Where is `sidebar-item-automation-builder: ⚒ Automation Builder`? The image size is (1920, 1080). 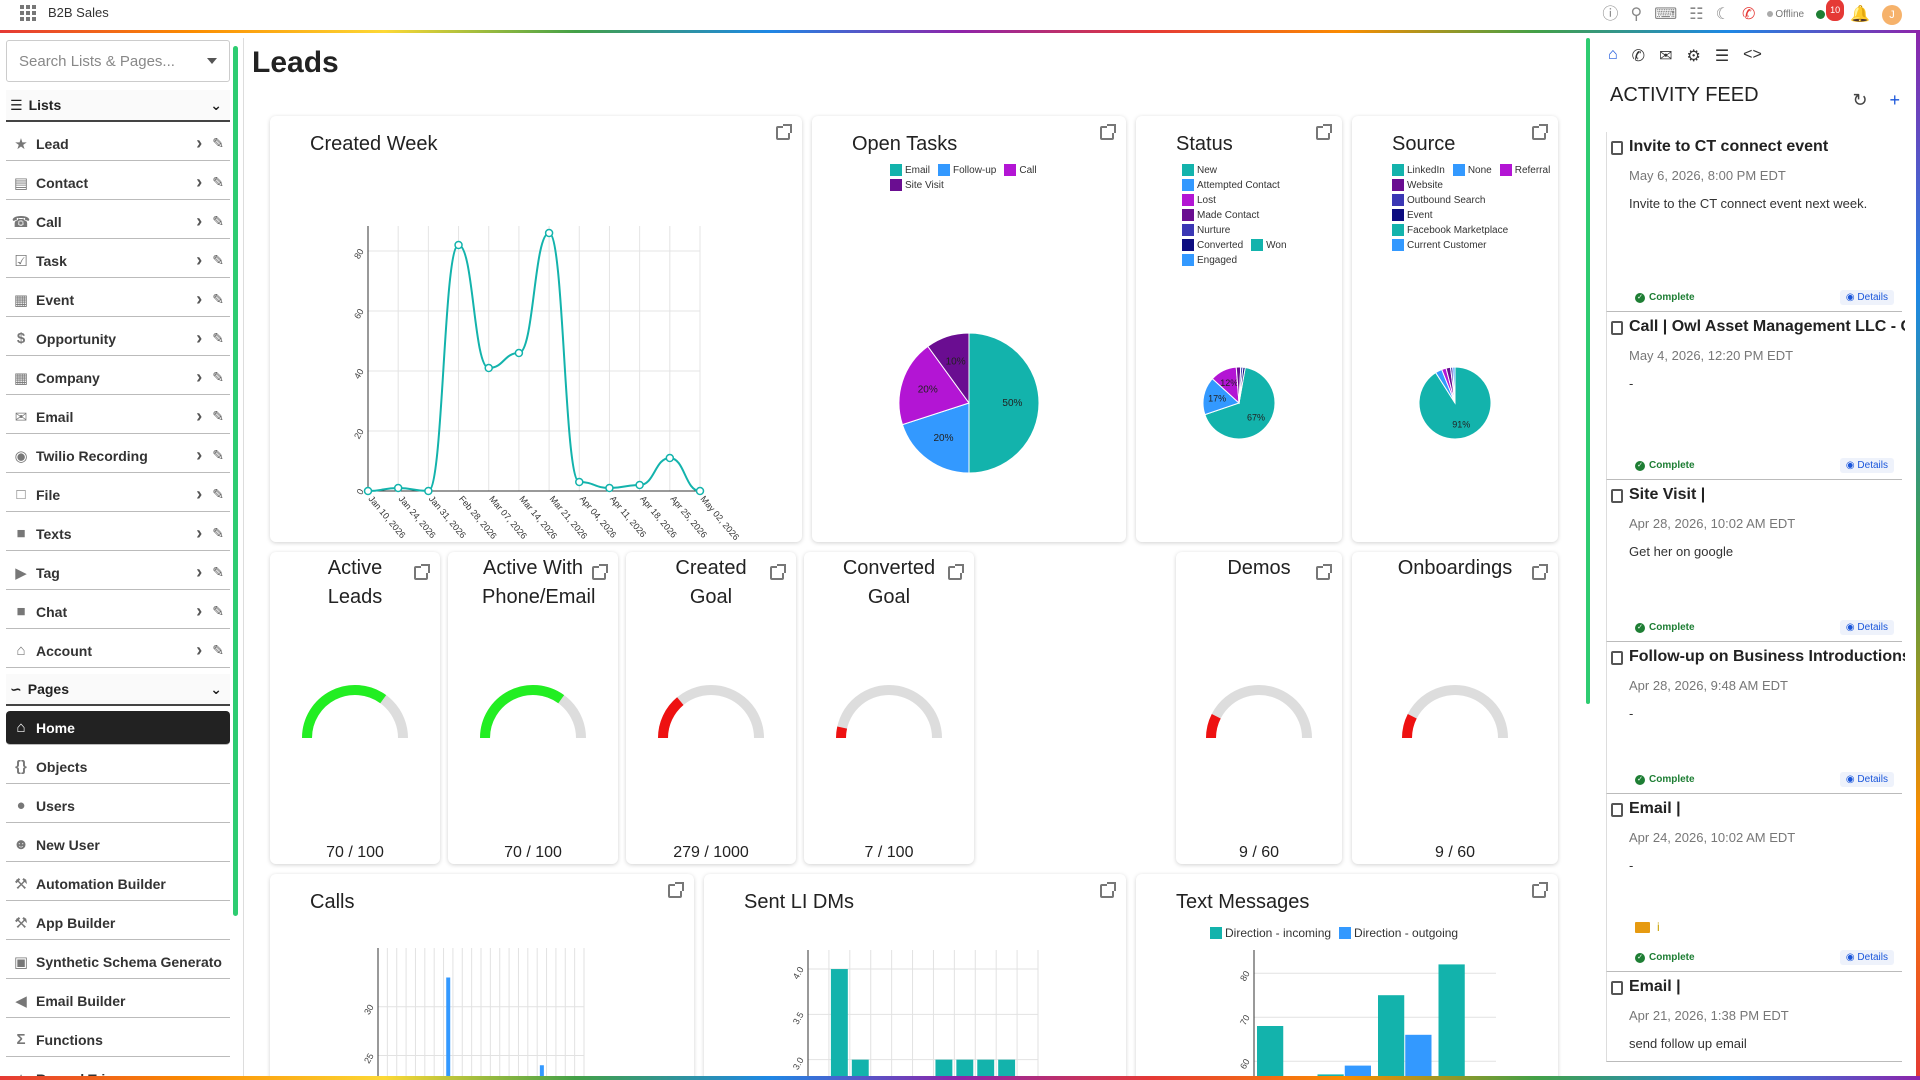 sidebar-item-automation-builder: ⚒ Automation Builder is located at coordinates (118, 884).